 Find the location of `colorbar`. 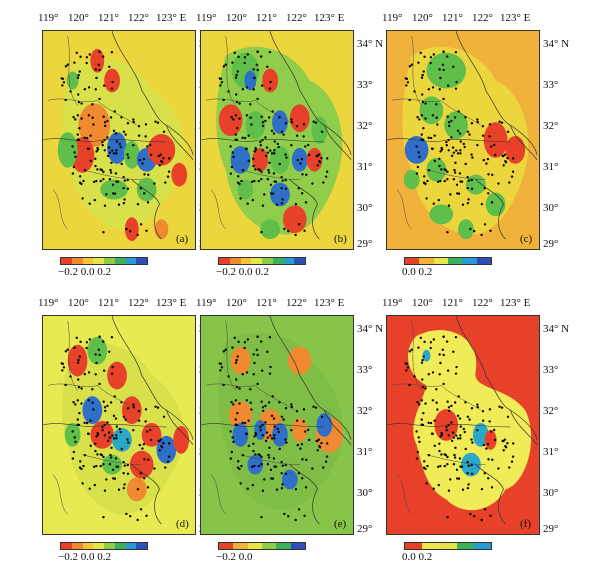

colorbar is located at coordinates (262, 261).